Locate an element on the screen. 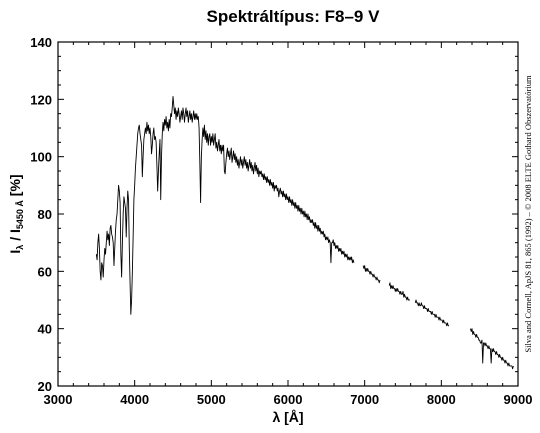  y-axis-label-mid: / I is located at coordinates (15, 237).